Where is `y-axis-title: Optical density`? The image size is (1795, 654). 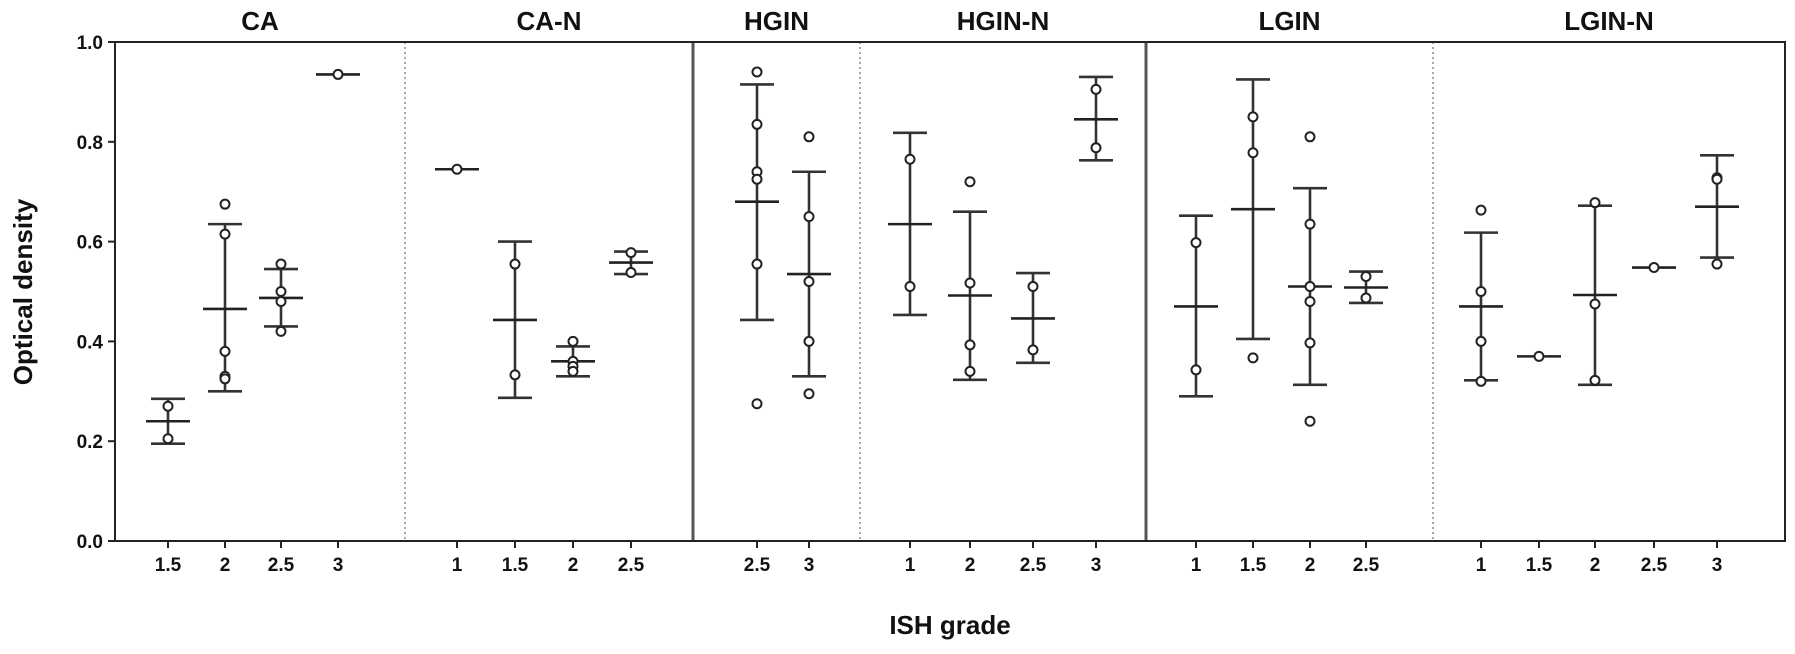 y-axis-title: Optical density is located at coordinates (23, 291).